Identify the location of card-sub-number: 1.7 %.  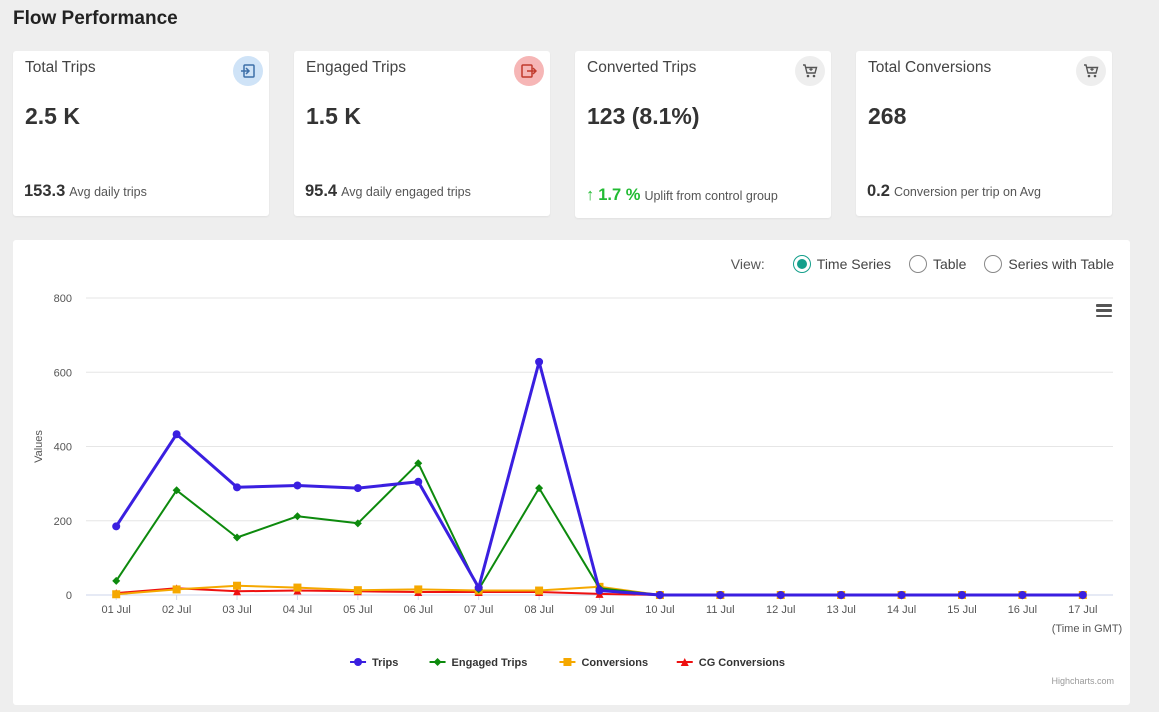
(619, 195).